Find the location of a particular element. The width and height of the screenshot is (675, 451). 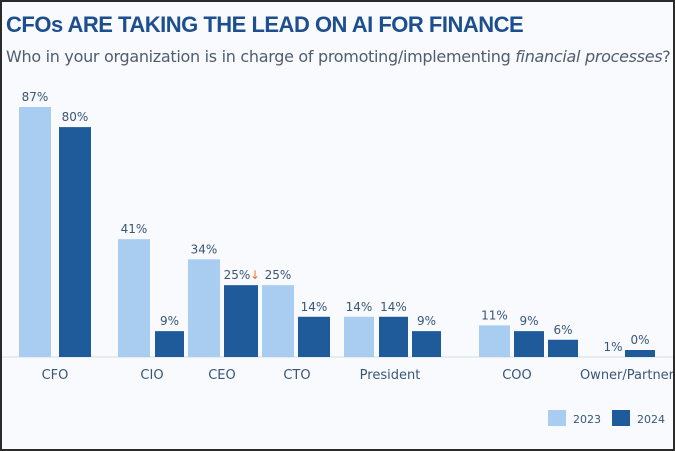

data-label: 11% is located at coordinates (494, 315).